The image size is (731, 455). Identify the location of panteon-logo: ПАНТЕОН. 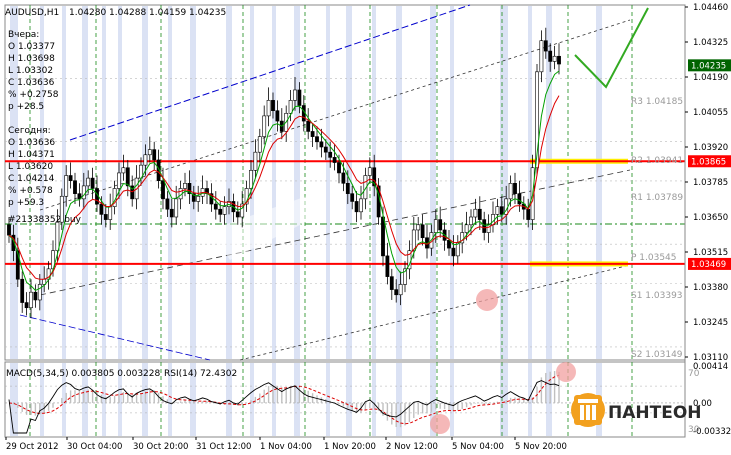
(636, 410).